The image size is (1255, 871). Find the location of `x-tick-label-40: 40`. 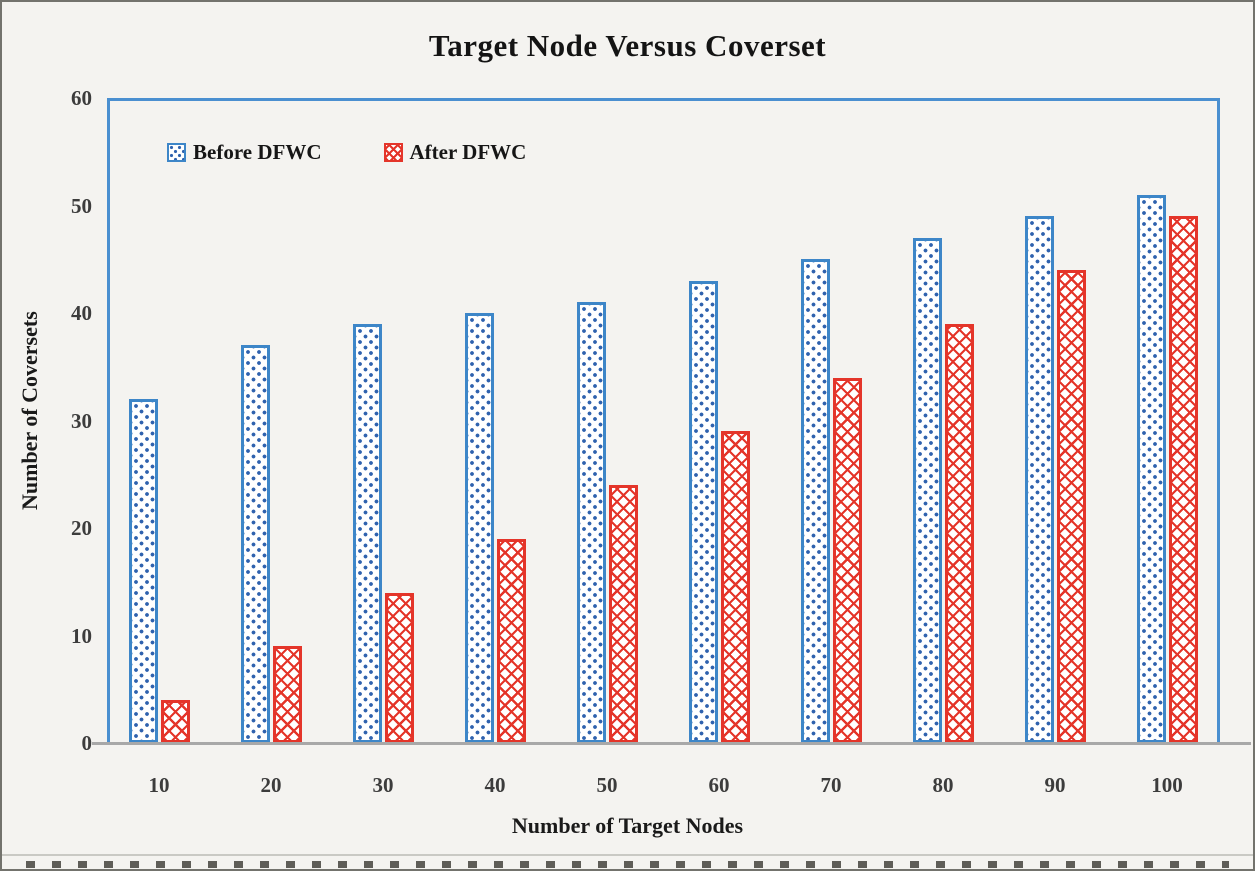

x-tick-label-40: 40 is located at coordinates (495, 785).